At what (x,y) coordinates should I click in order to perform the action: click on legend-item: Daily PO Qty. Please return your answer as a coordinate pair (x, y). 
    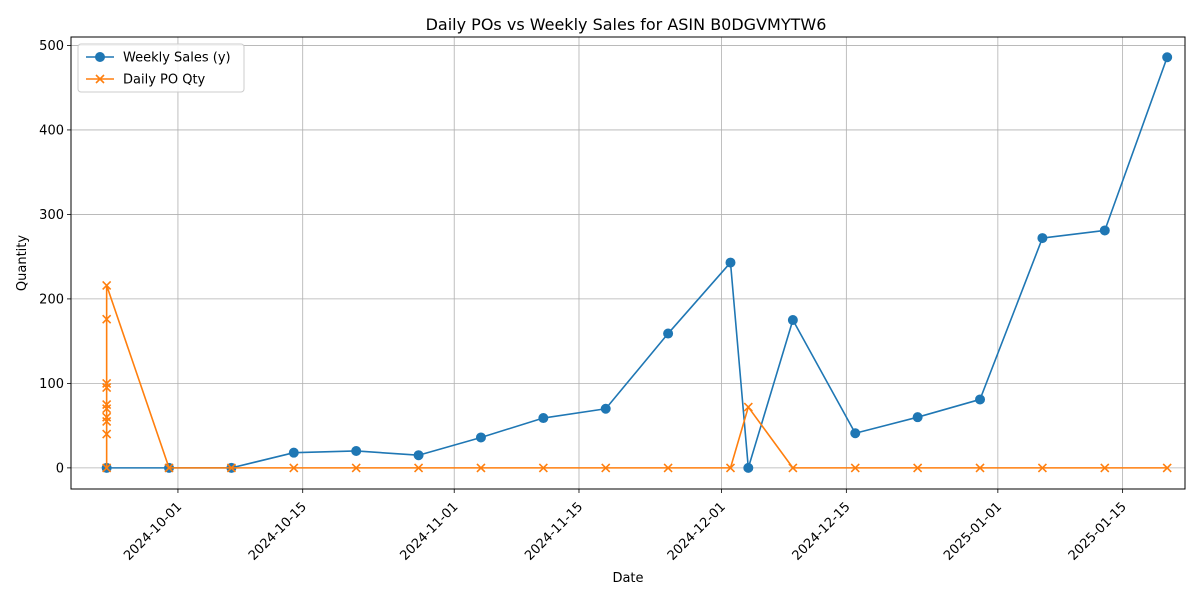
    Looking at the image, I should click on (146, 80).